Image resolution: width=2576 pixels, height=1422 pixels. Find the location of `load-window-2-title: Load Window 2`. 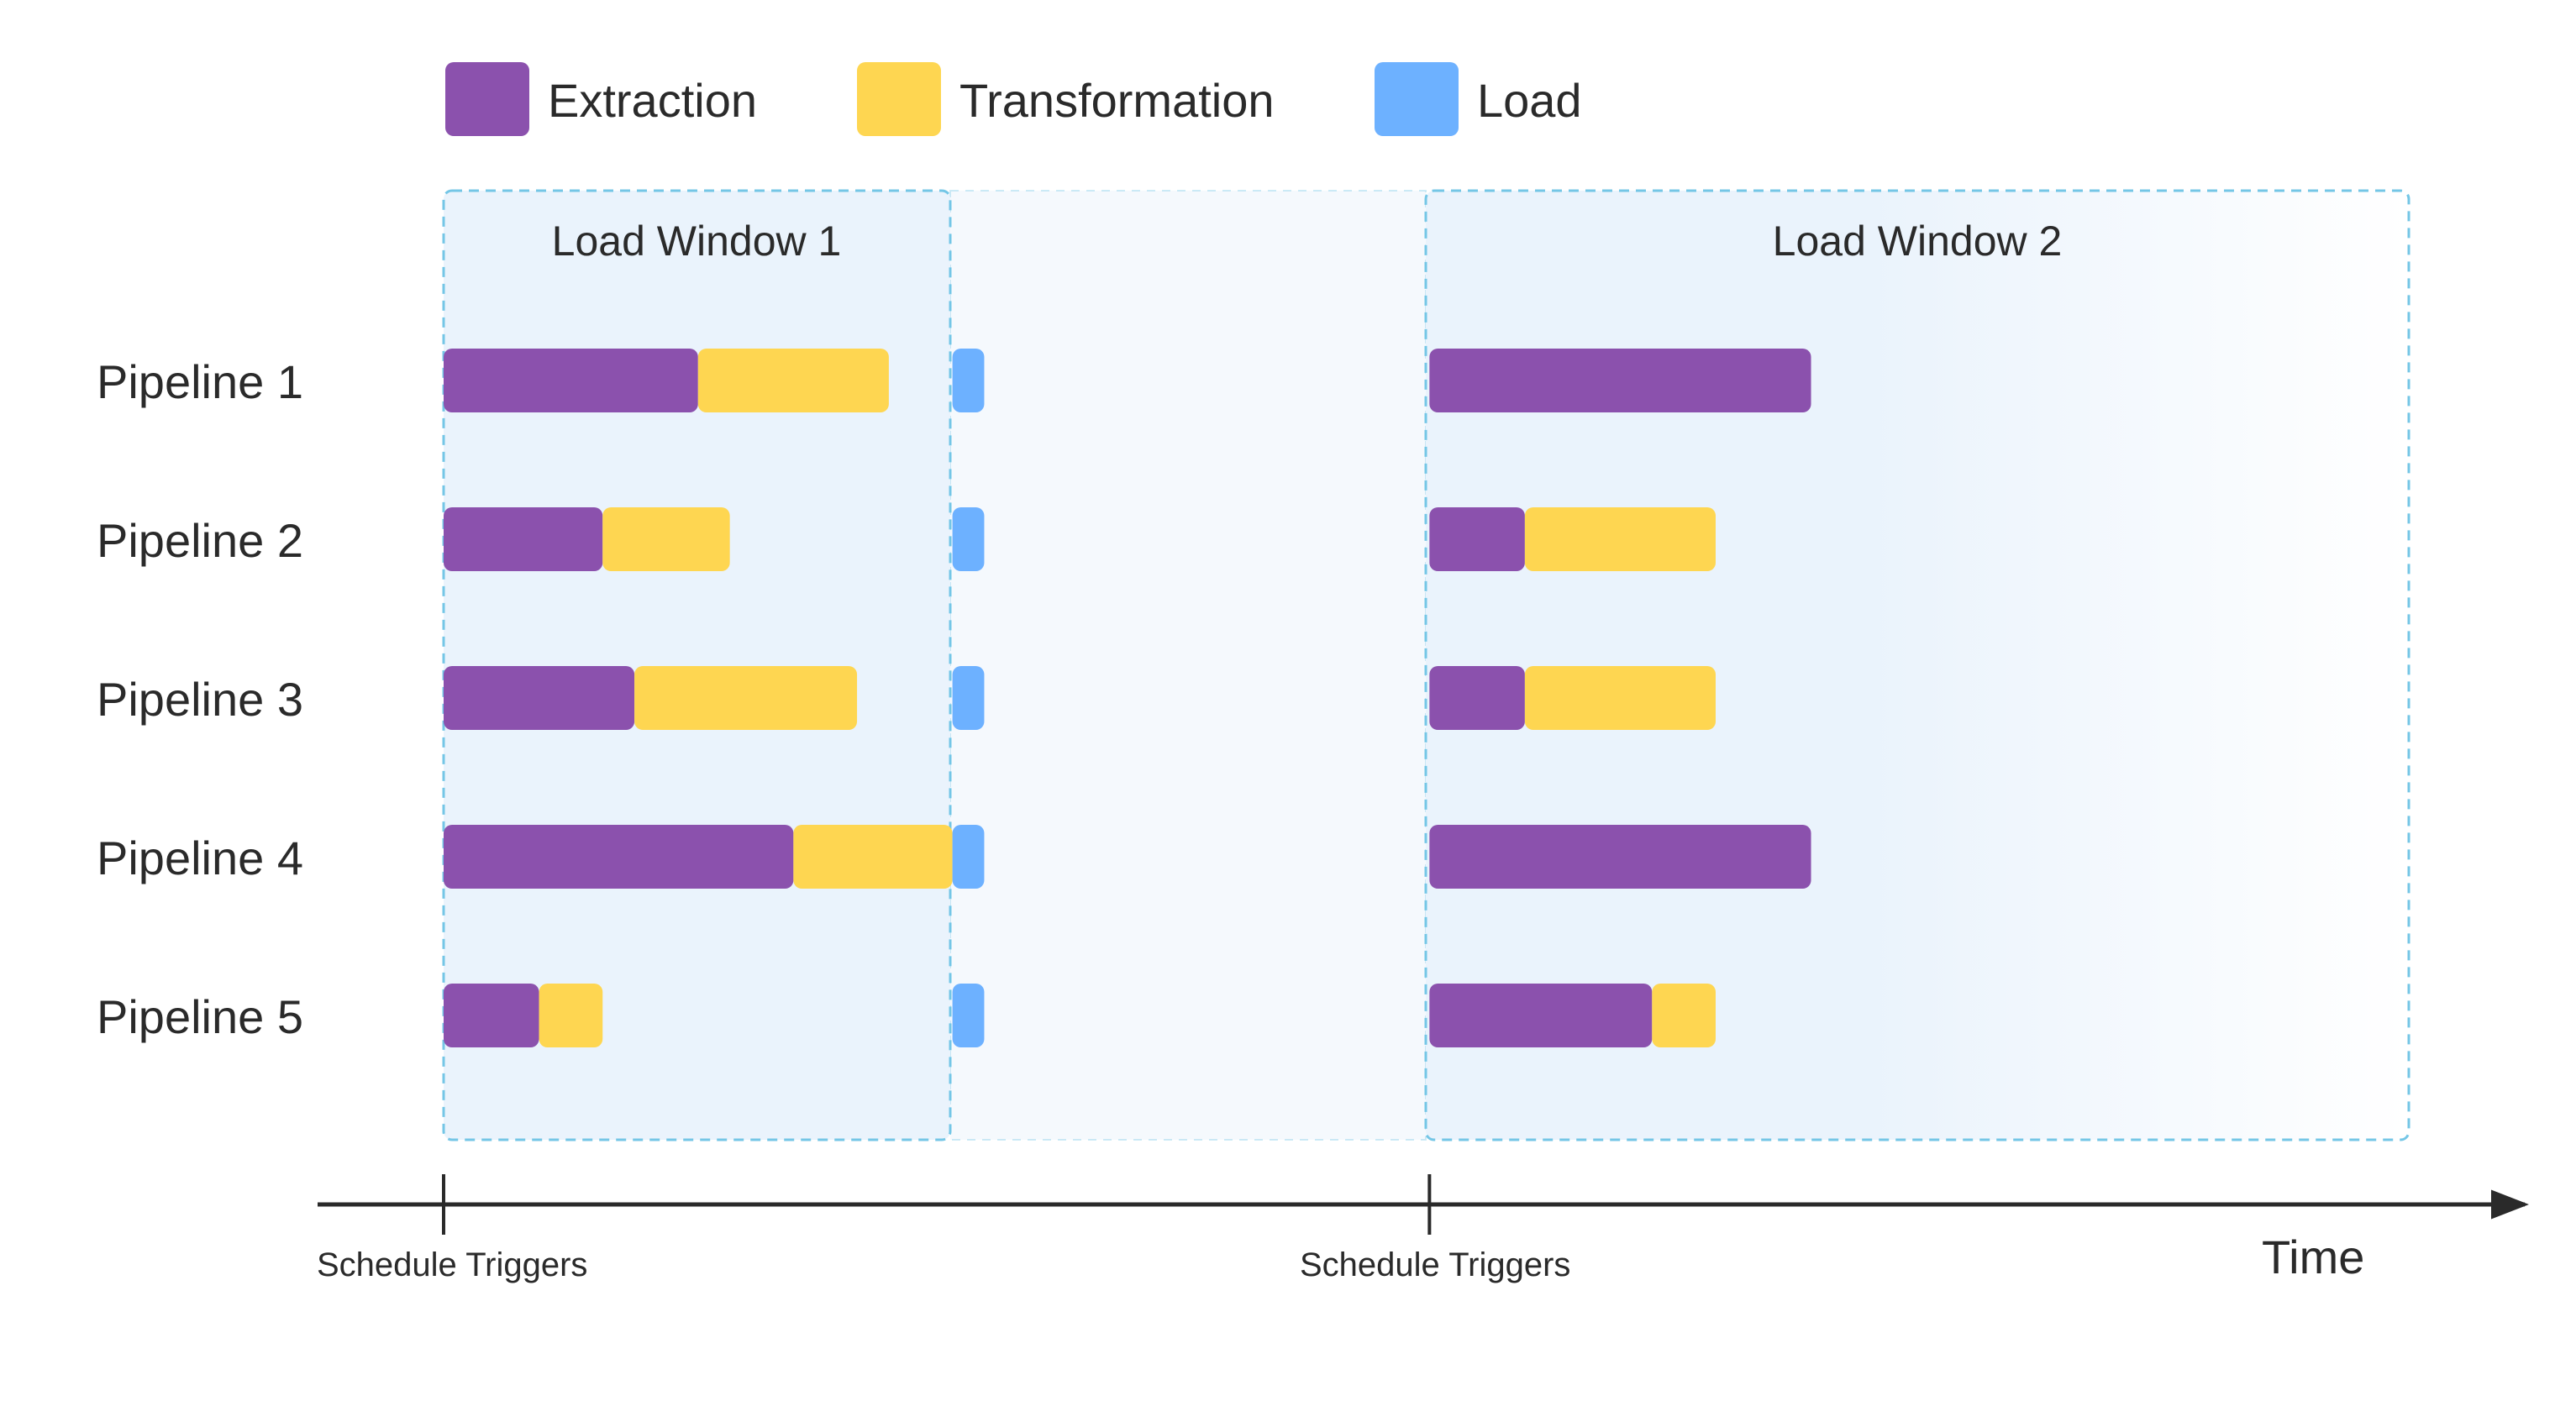

load-window-2-title: Load Window 2 is located at coordinates (1918, 241).